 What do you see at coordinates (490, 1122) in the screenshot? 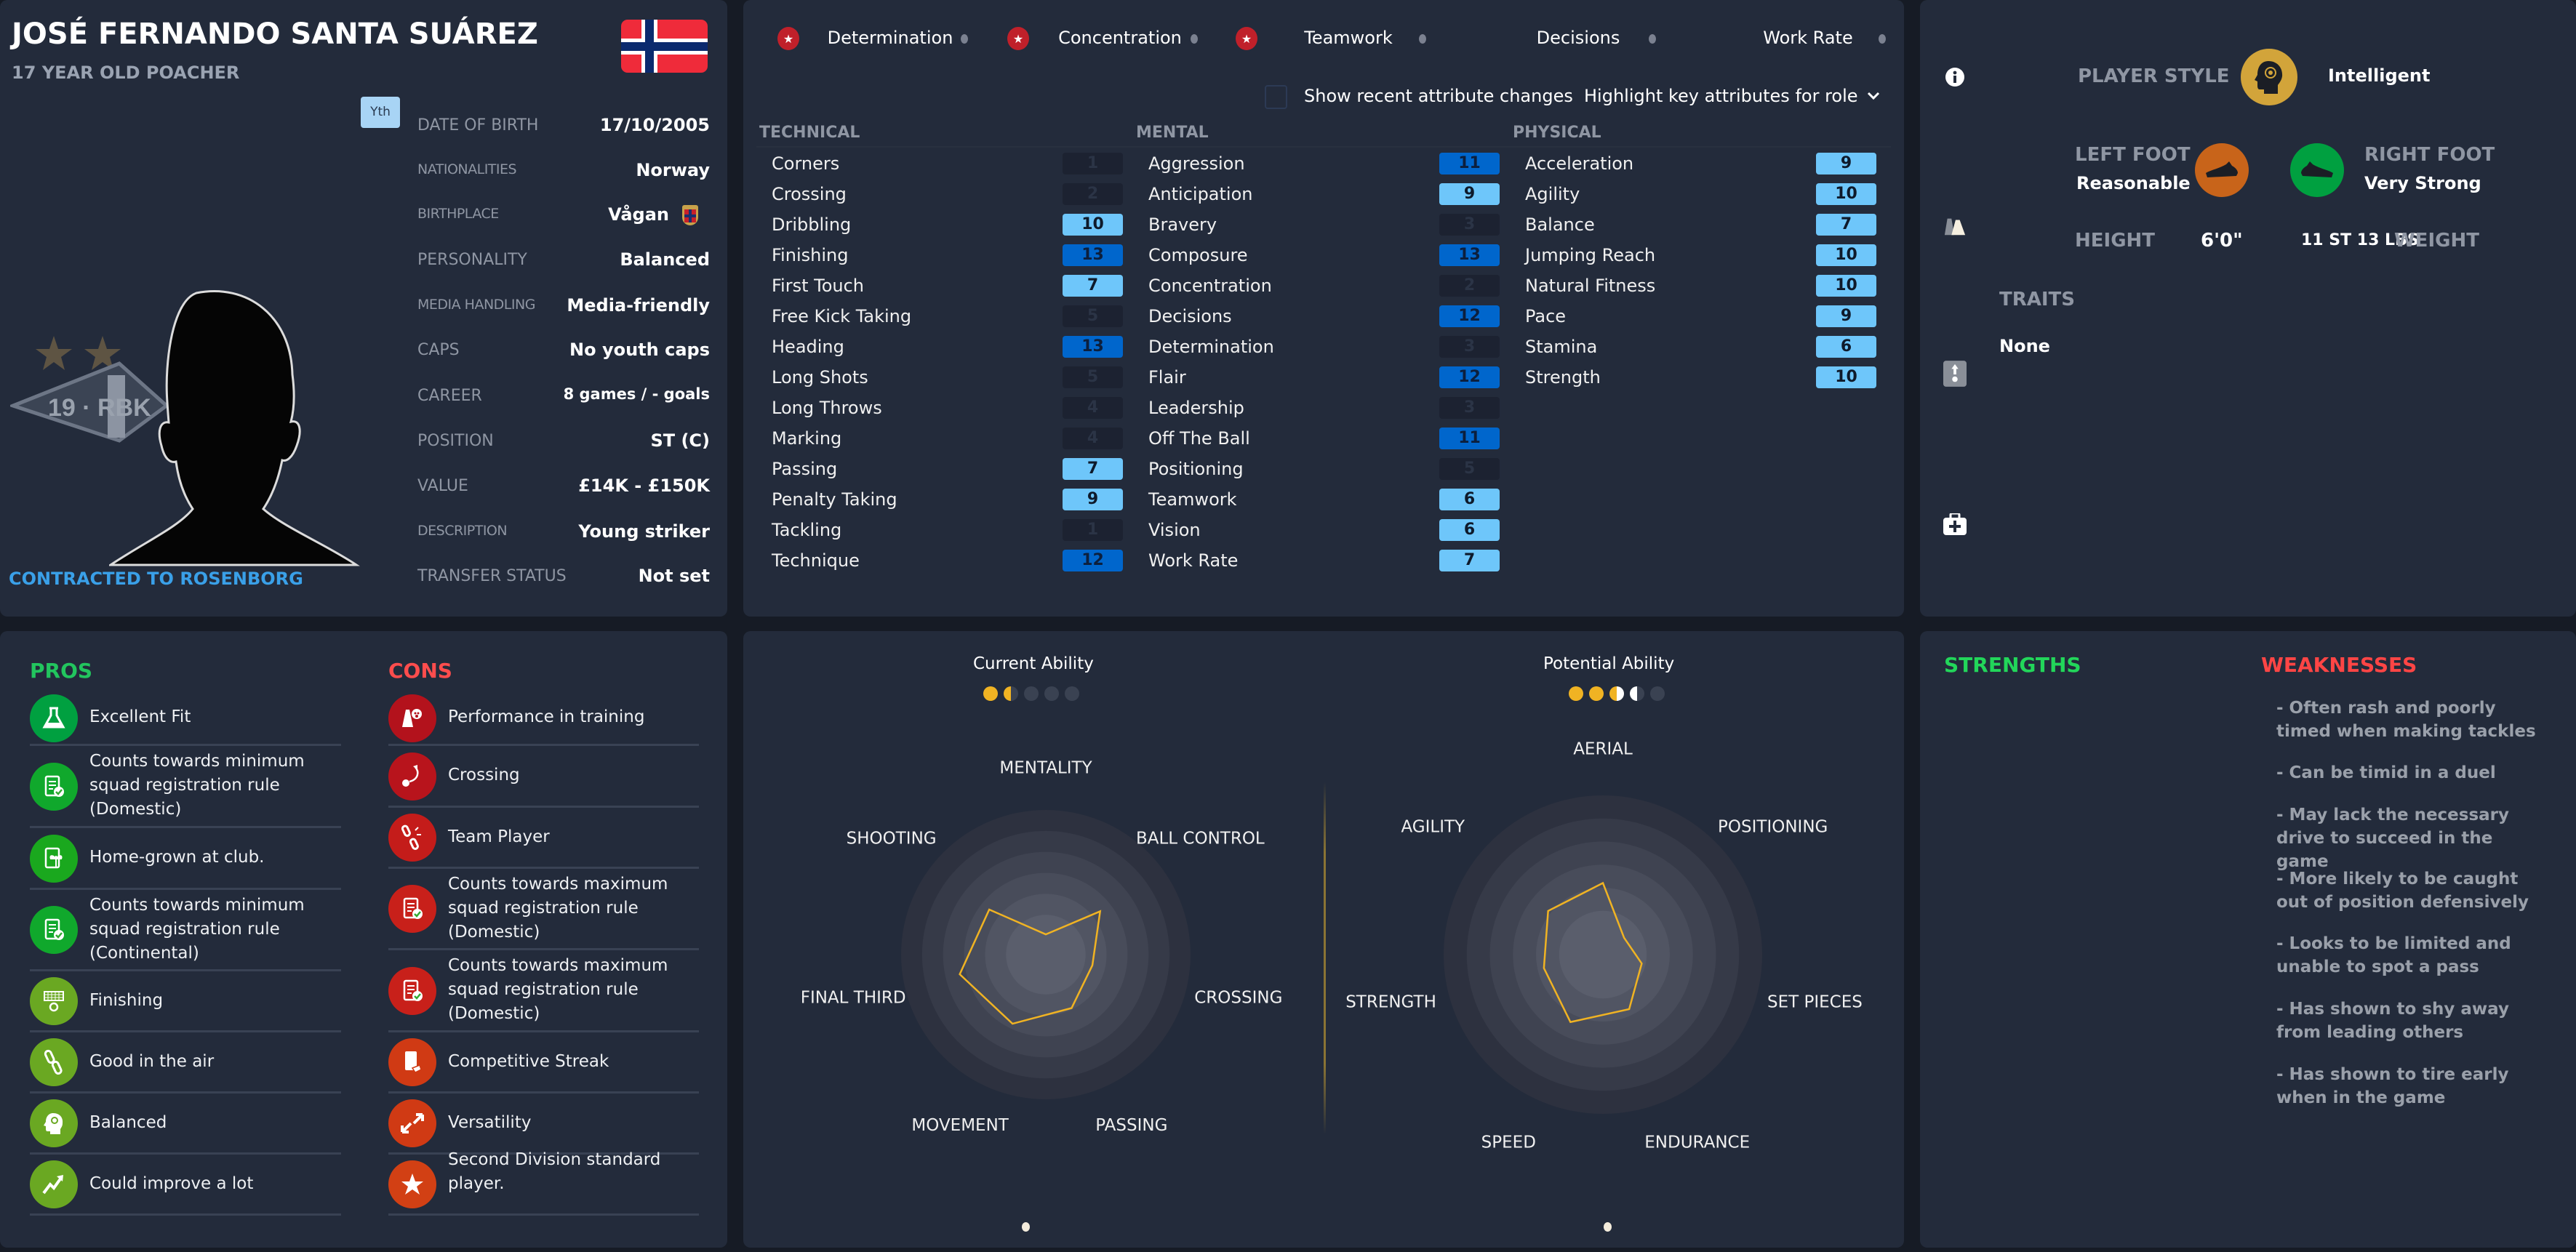
I see `cons-item-text: Versatility` at bounding box center [490, 1122].